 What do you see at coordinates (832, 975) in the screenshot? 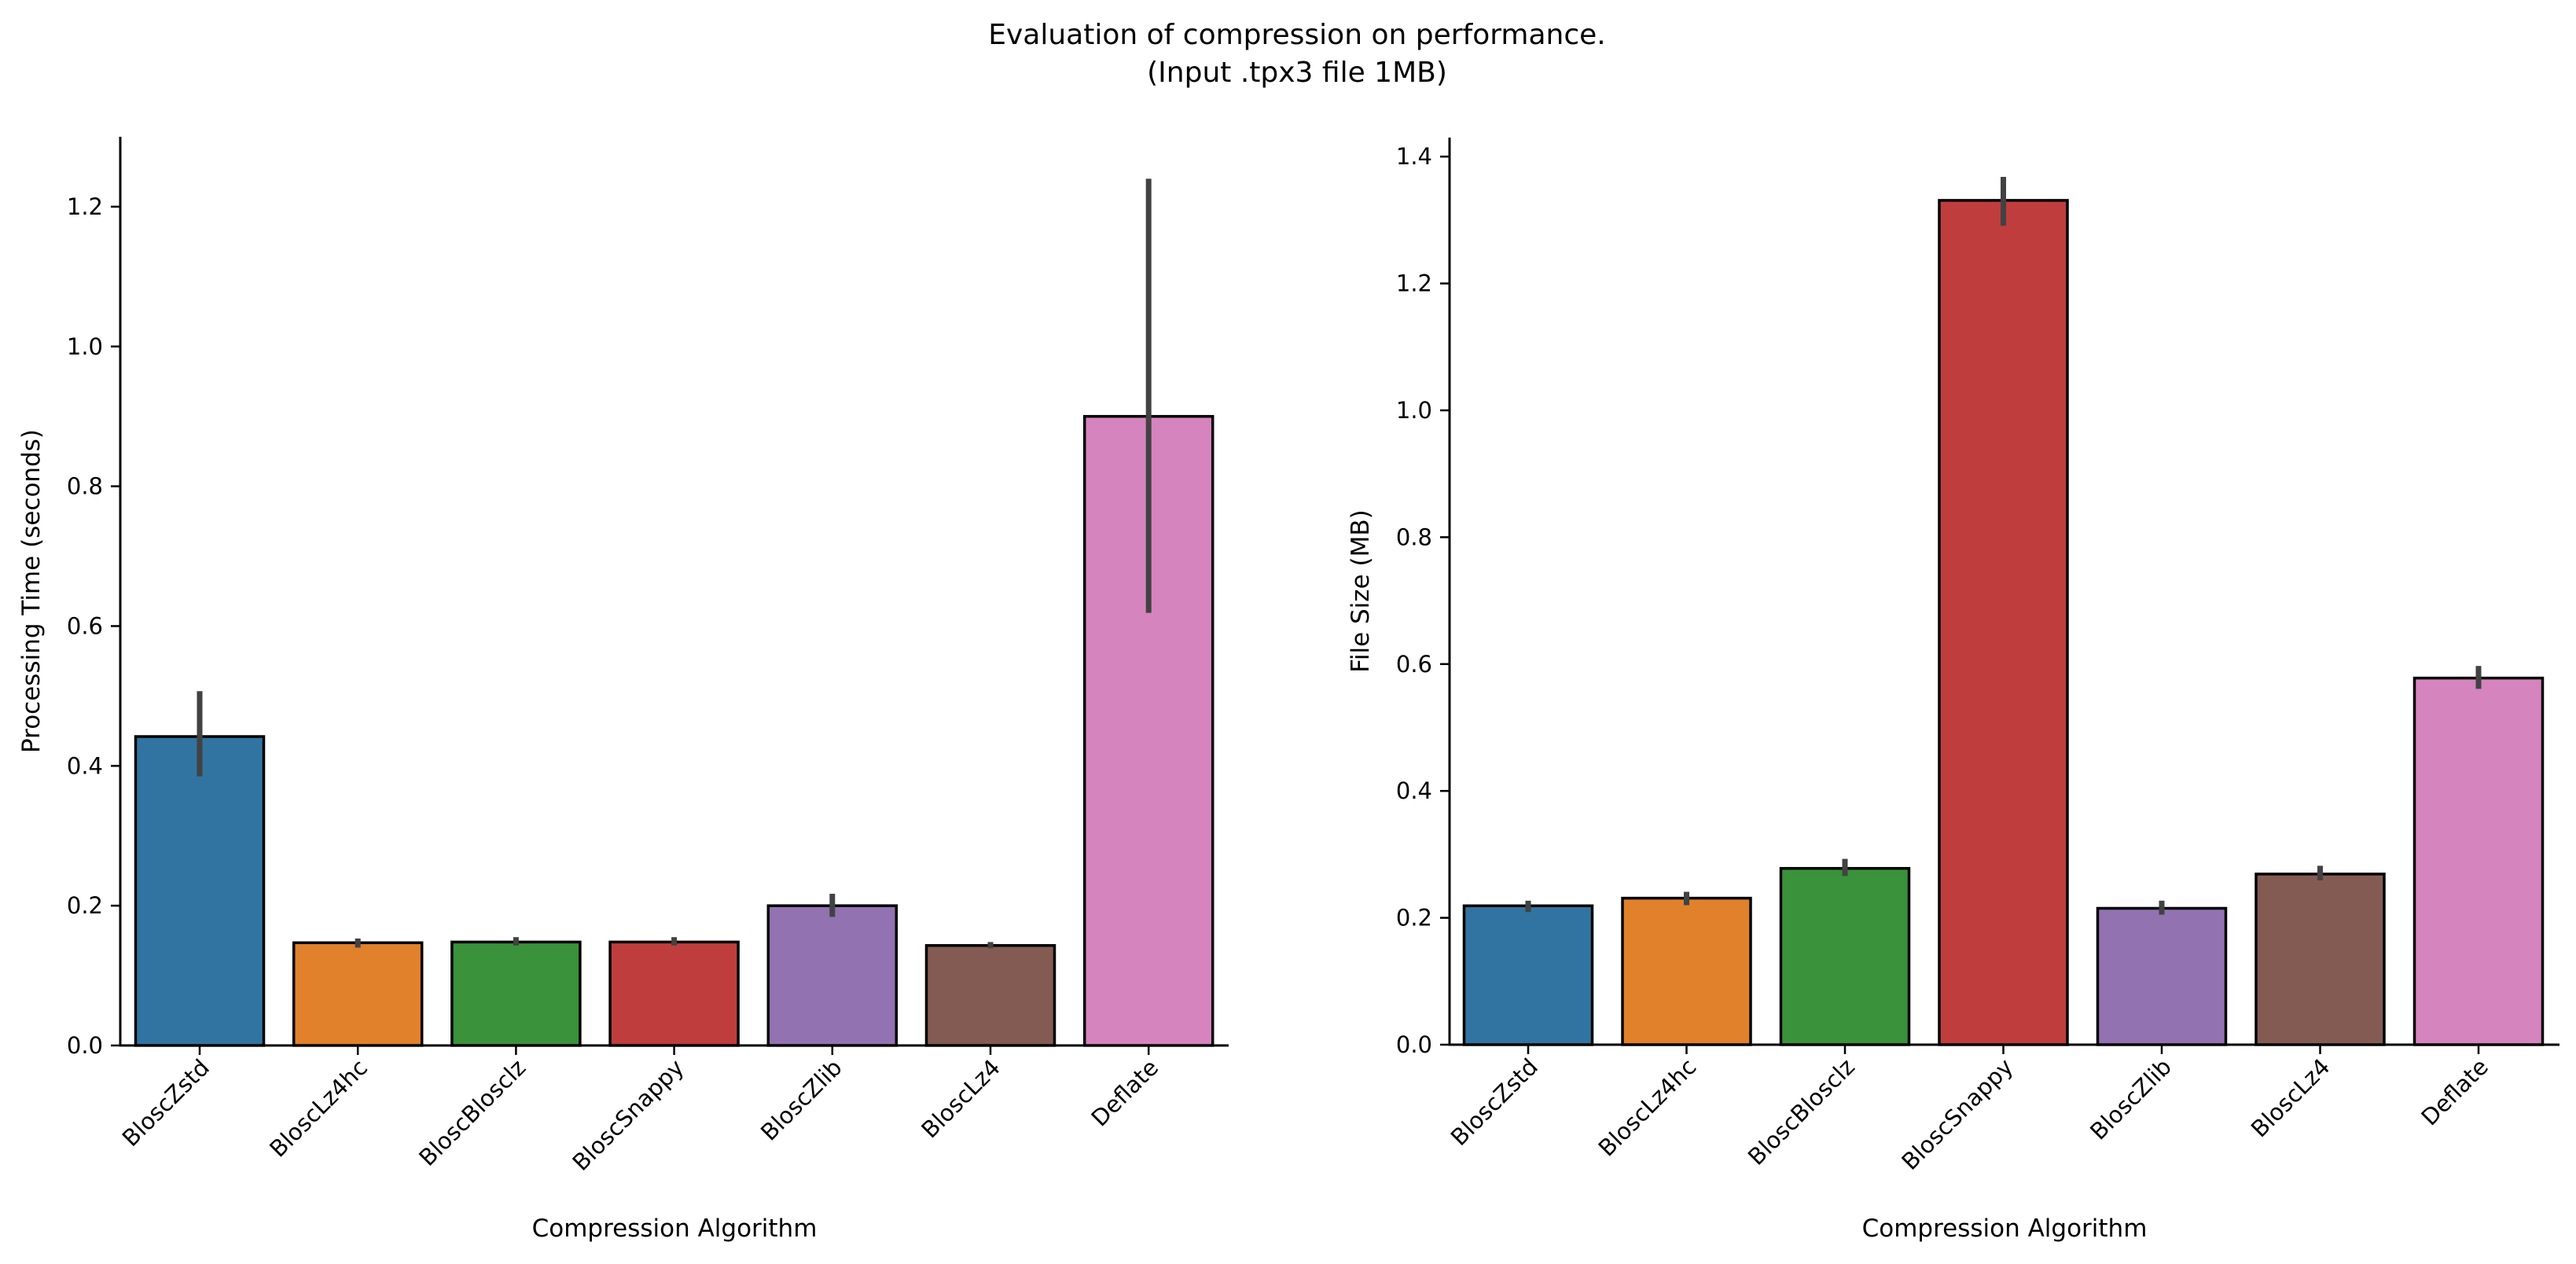
I see `processing-time-bar-blosczlib` at bounding box center [832, 975].